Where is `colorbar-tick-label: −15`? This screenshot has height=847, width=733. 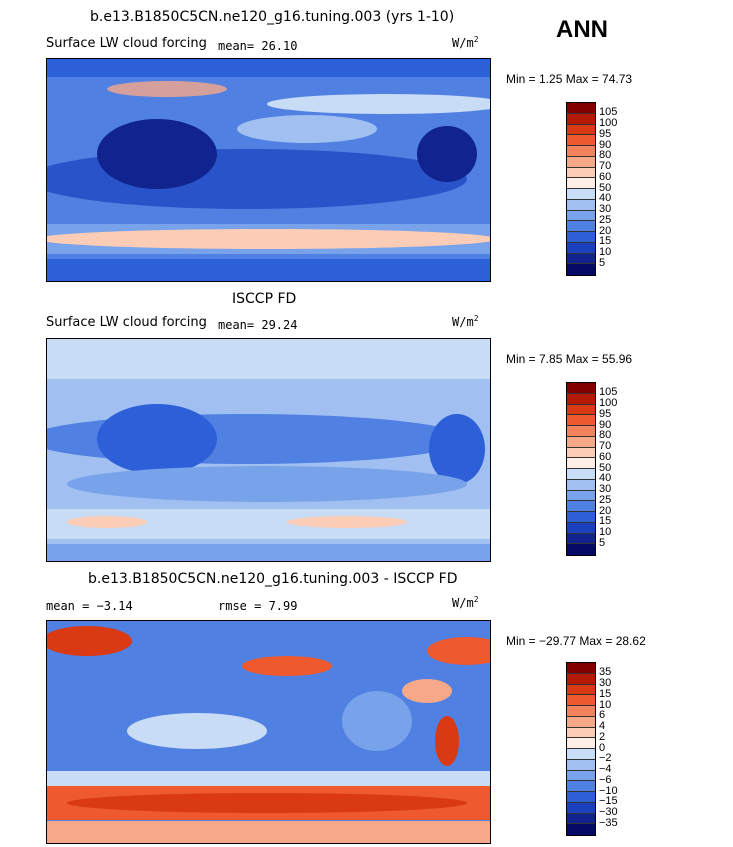 colorbar-tick-label: −15 is located at coordinates (608, 801).